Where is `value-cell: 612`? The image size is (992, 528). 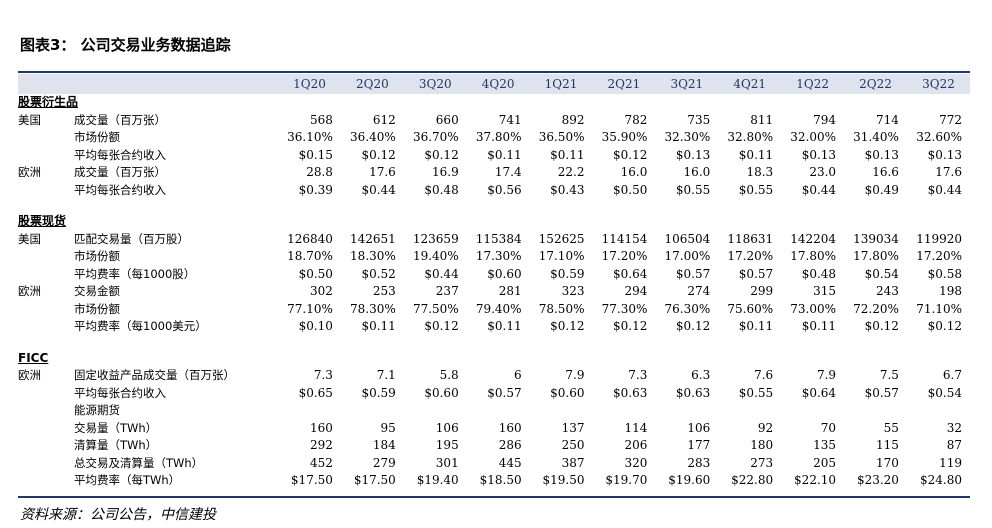
value-cell: 612 is located at coordinates (384, 119).